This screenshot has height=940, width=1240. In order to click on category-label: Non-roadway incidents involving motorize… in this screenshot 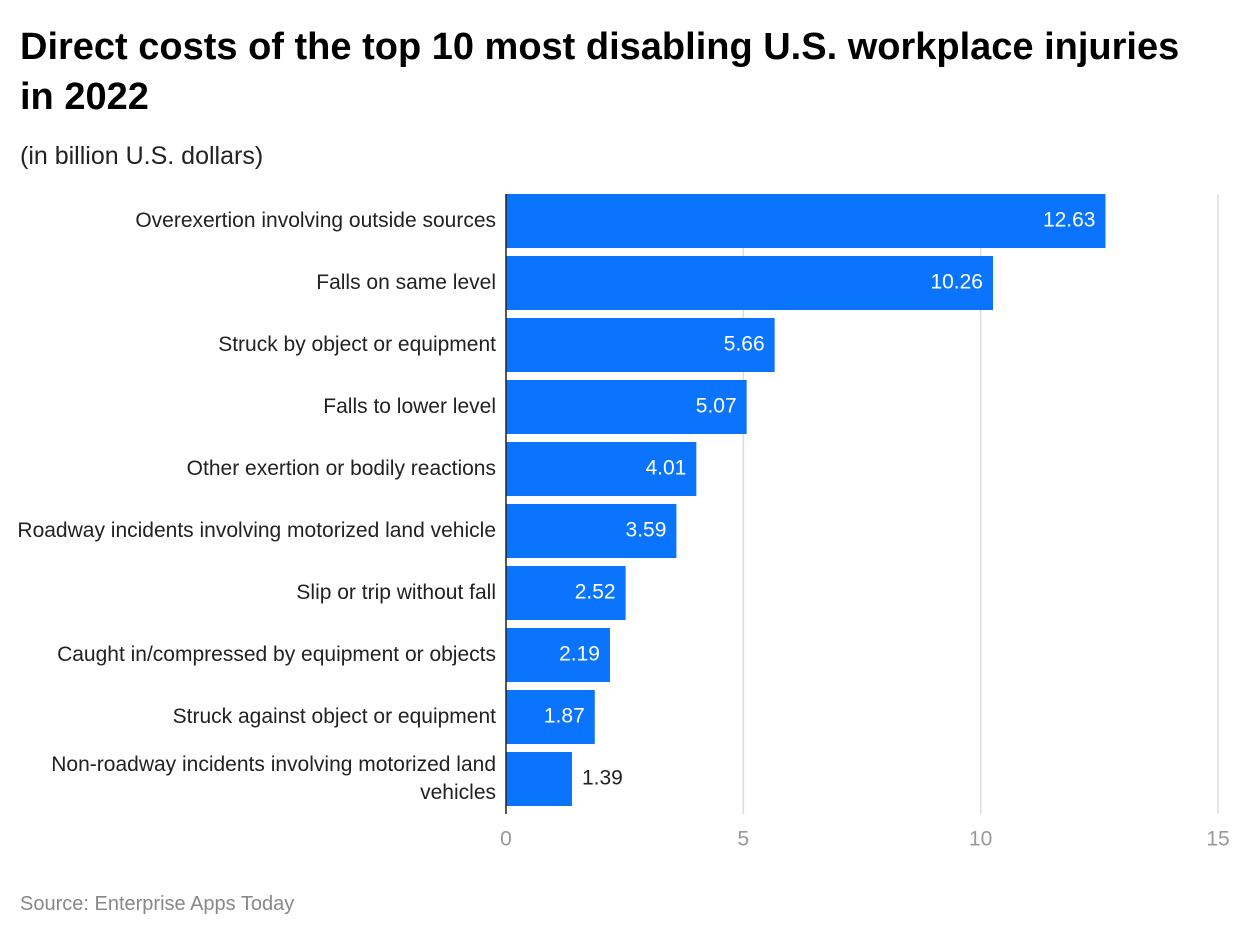, I will do `click(273, 778)`.